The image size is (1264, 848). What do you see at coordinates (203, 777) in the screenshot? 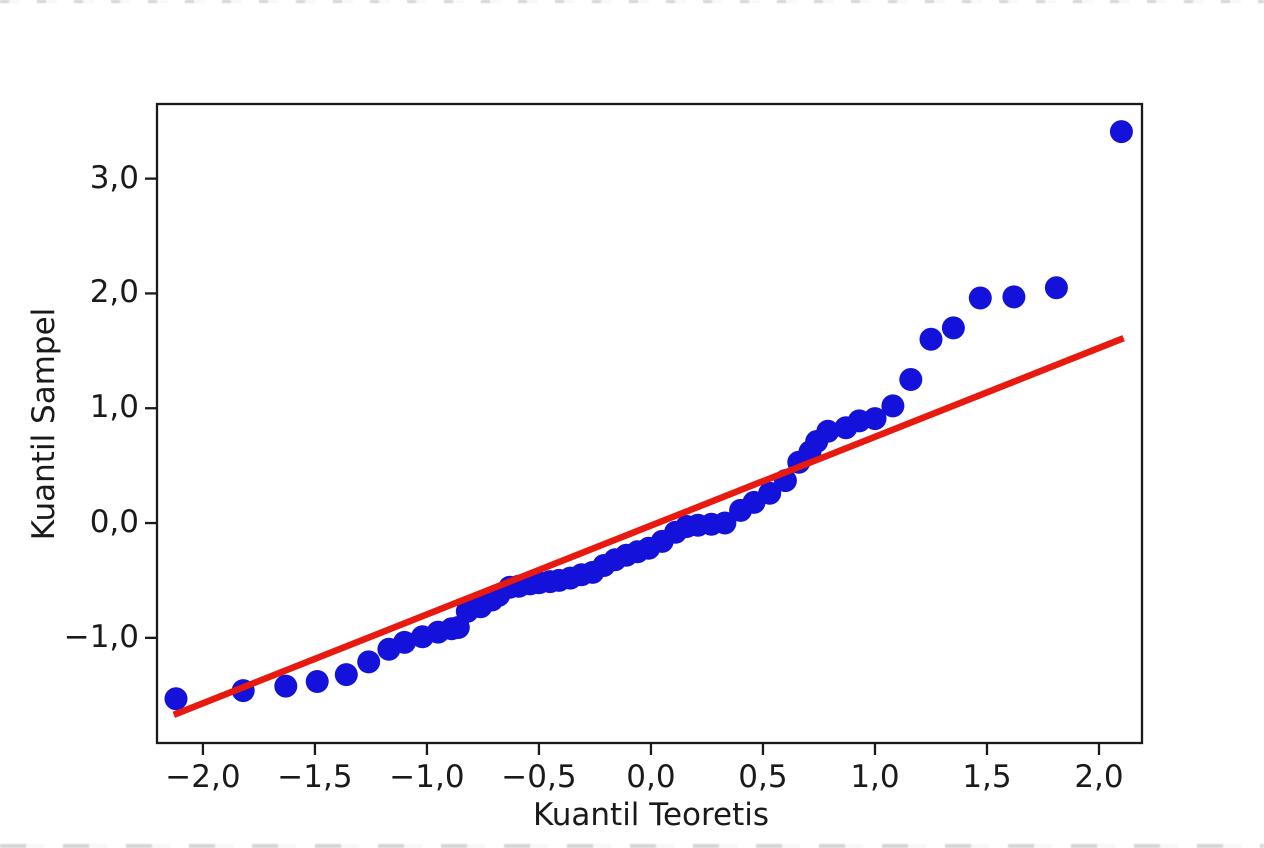
I see `x-tick-label: −2,0` at bounding box center [203, 777].